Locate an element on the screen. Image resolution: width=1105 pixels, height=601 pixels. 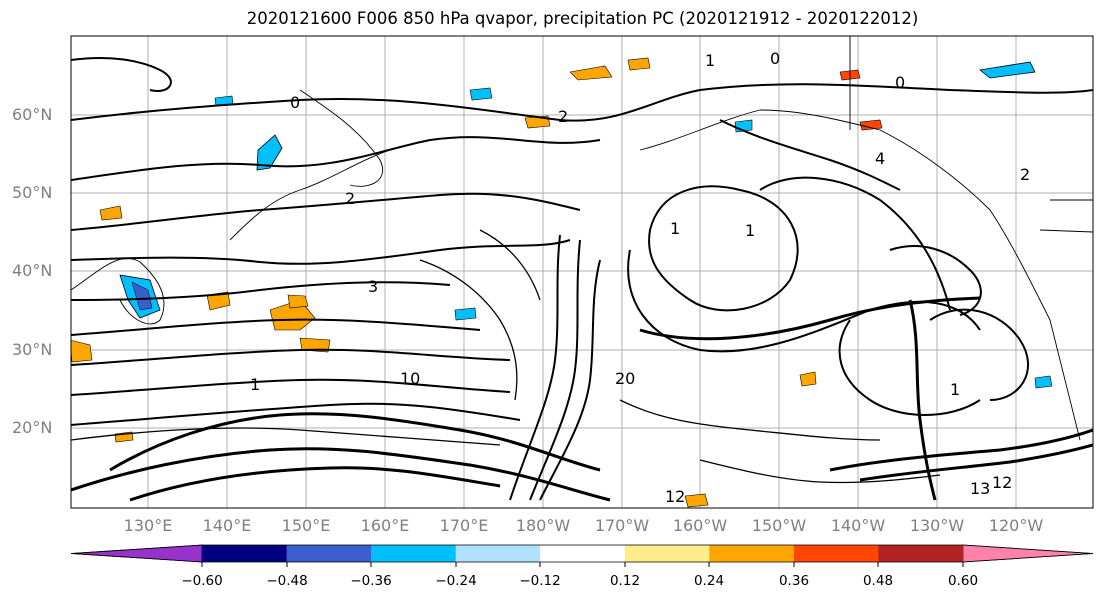
longitude-label: 130°W is located at coordinates (937, 525).